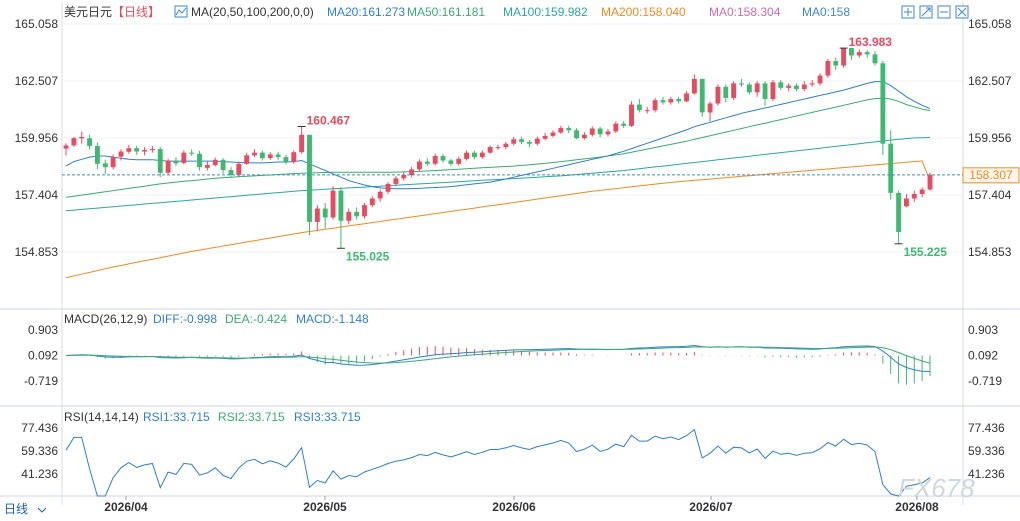  What do you see at coordinates (826, 12) in the screenshot?
I see `ma-legend-item: MA0:158` at bounding box center [826, 12].